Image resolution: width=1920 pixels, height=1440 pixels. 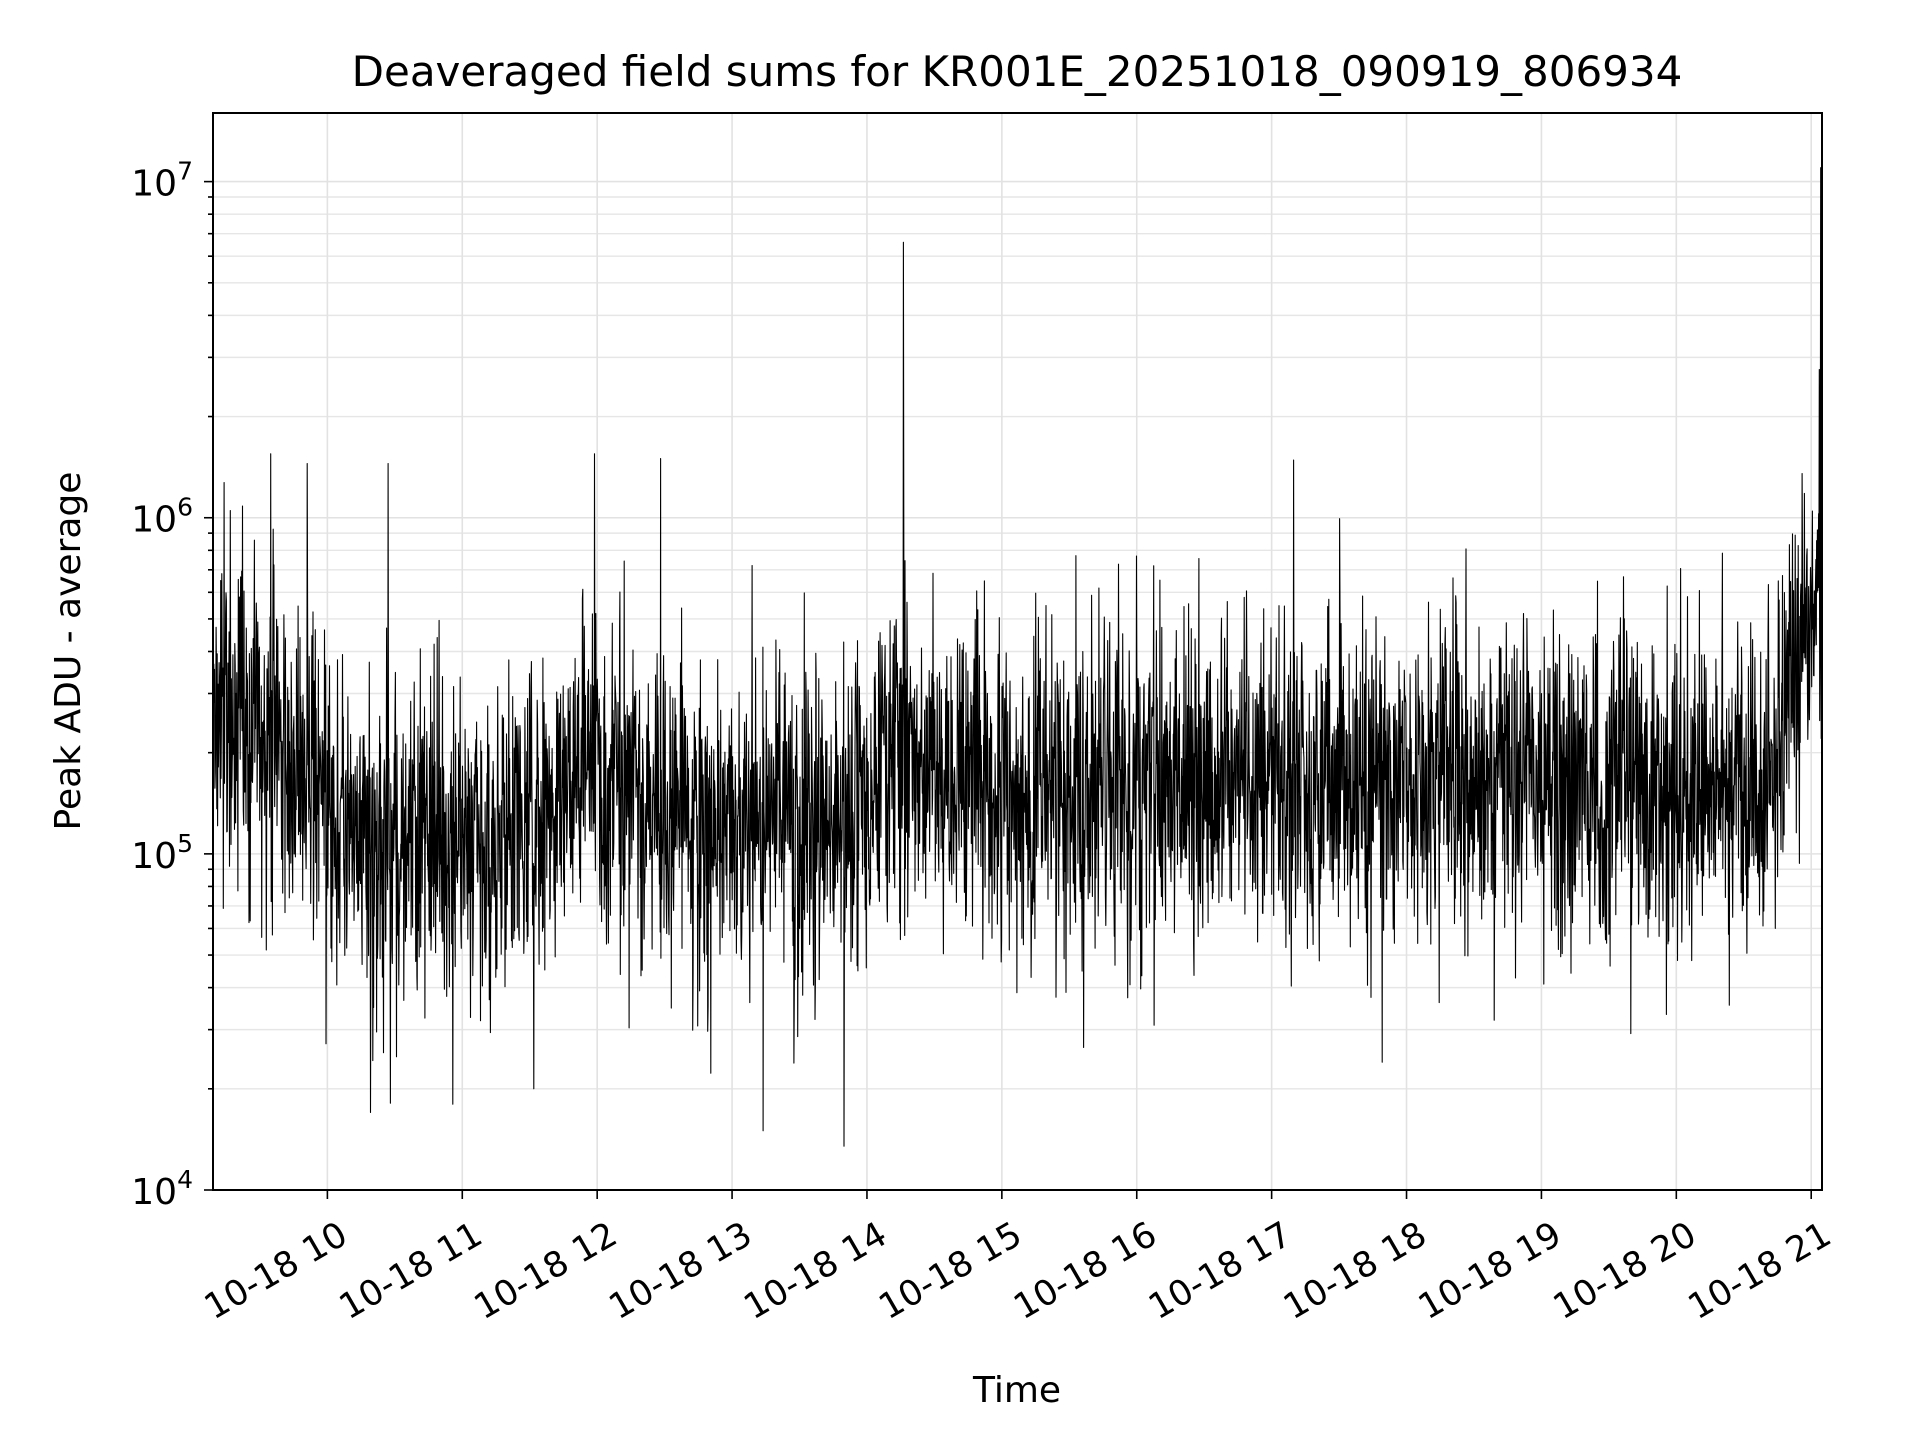 I want to click on y-axis-label: Peak ADU - average, so click(x=68, y=651).